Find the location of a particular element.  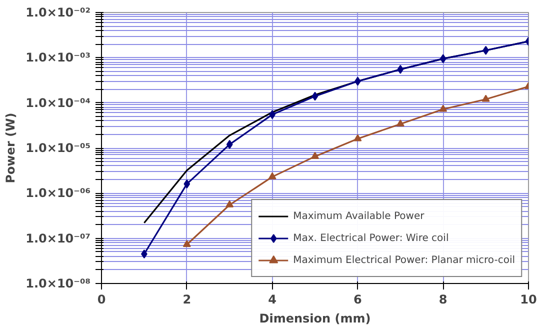

y-tick-label: 1.0×10⁻⁰⁶ is located at coordinates (58, 193).